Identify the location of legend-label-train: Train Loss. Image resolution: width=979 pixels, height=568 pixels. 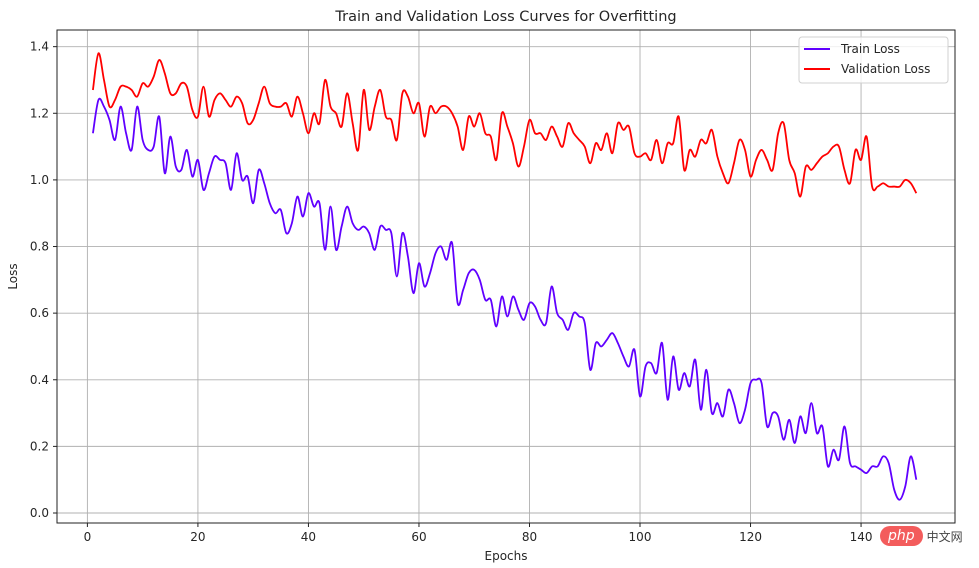
(870, 49).